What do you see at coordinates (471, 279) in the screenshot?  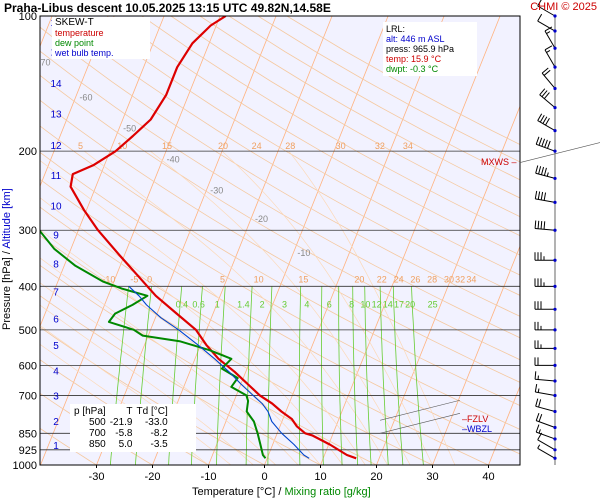 I see `theta-label: 34` at bounding box center [471, 279].